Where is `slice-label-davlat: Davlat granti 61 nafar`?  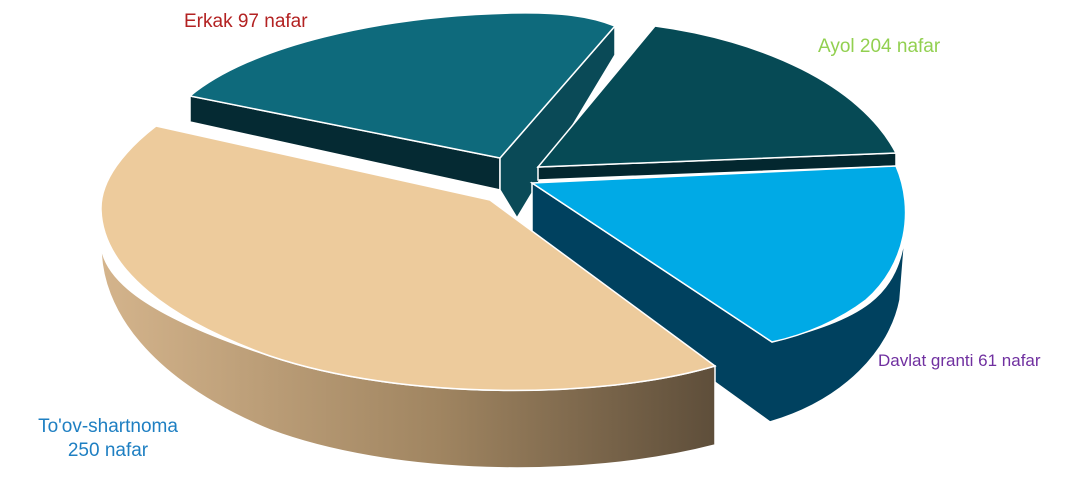 slice-label-davlat: Davlat granti 61 nafar is located at coordinates (959, 361).